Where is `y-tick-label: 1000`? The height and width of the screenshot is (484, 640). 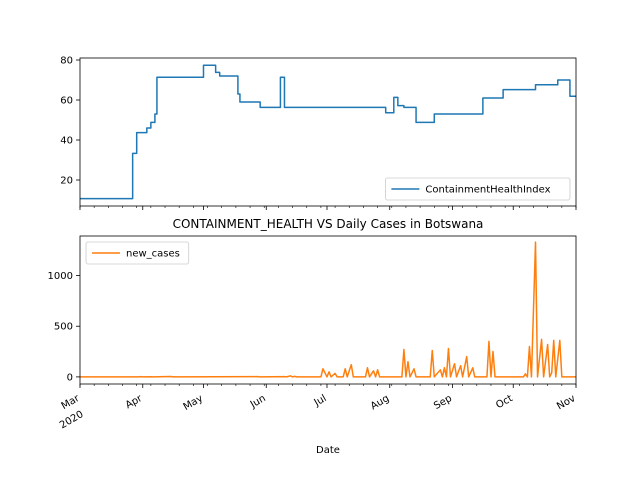 y-tick-label: 1000 is located at coordinates (60, 276).